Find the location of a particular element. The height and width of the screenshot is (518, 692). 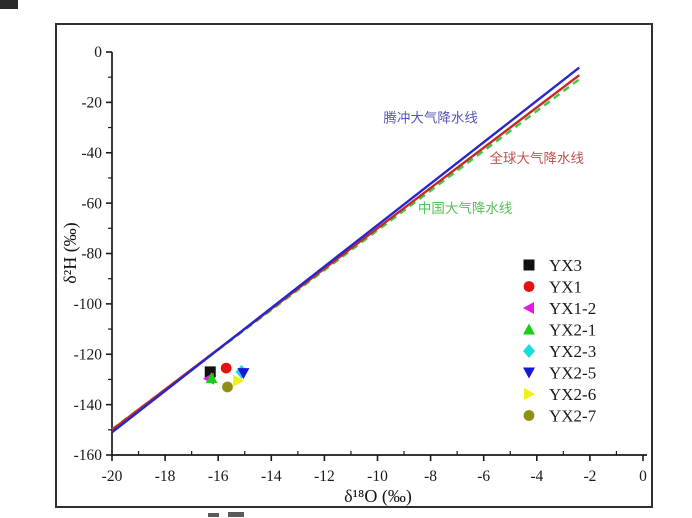

legend-label-YX1: YX1 is located at coordinates (565, 286).